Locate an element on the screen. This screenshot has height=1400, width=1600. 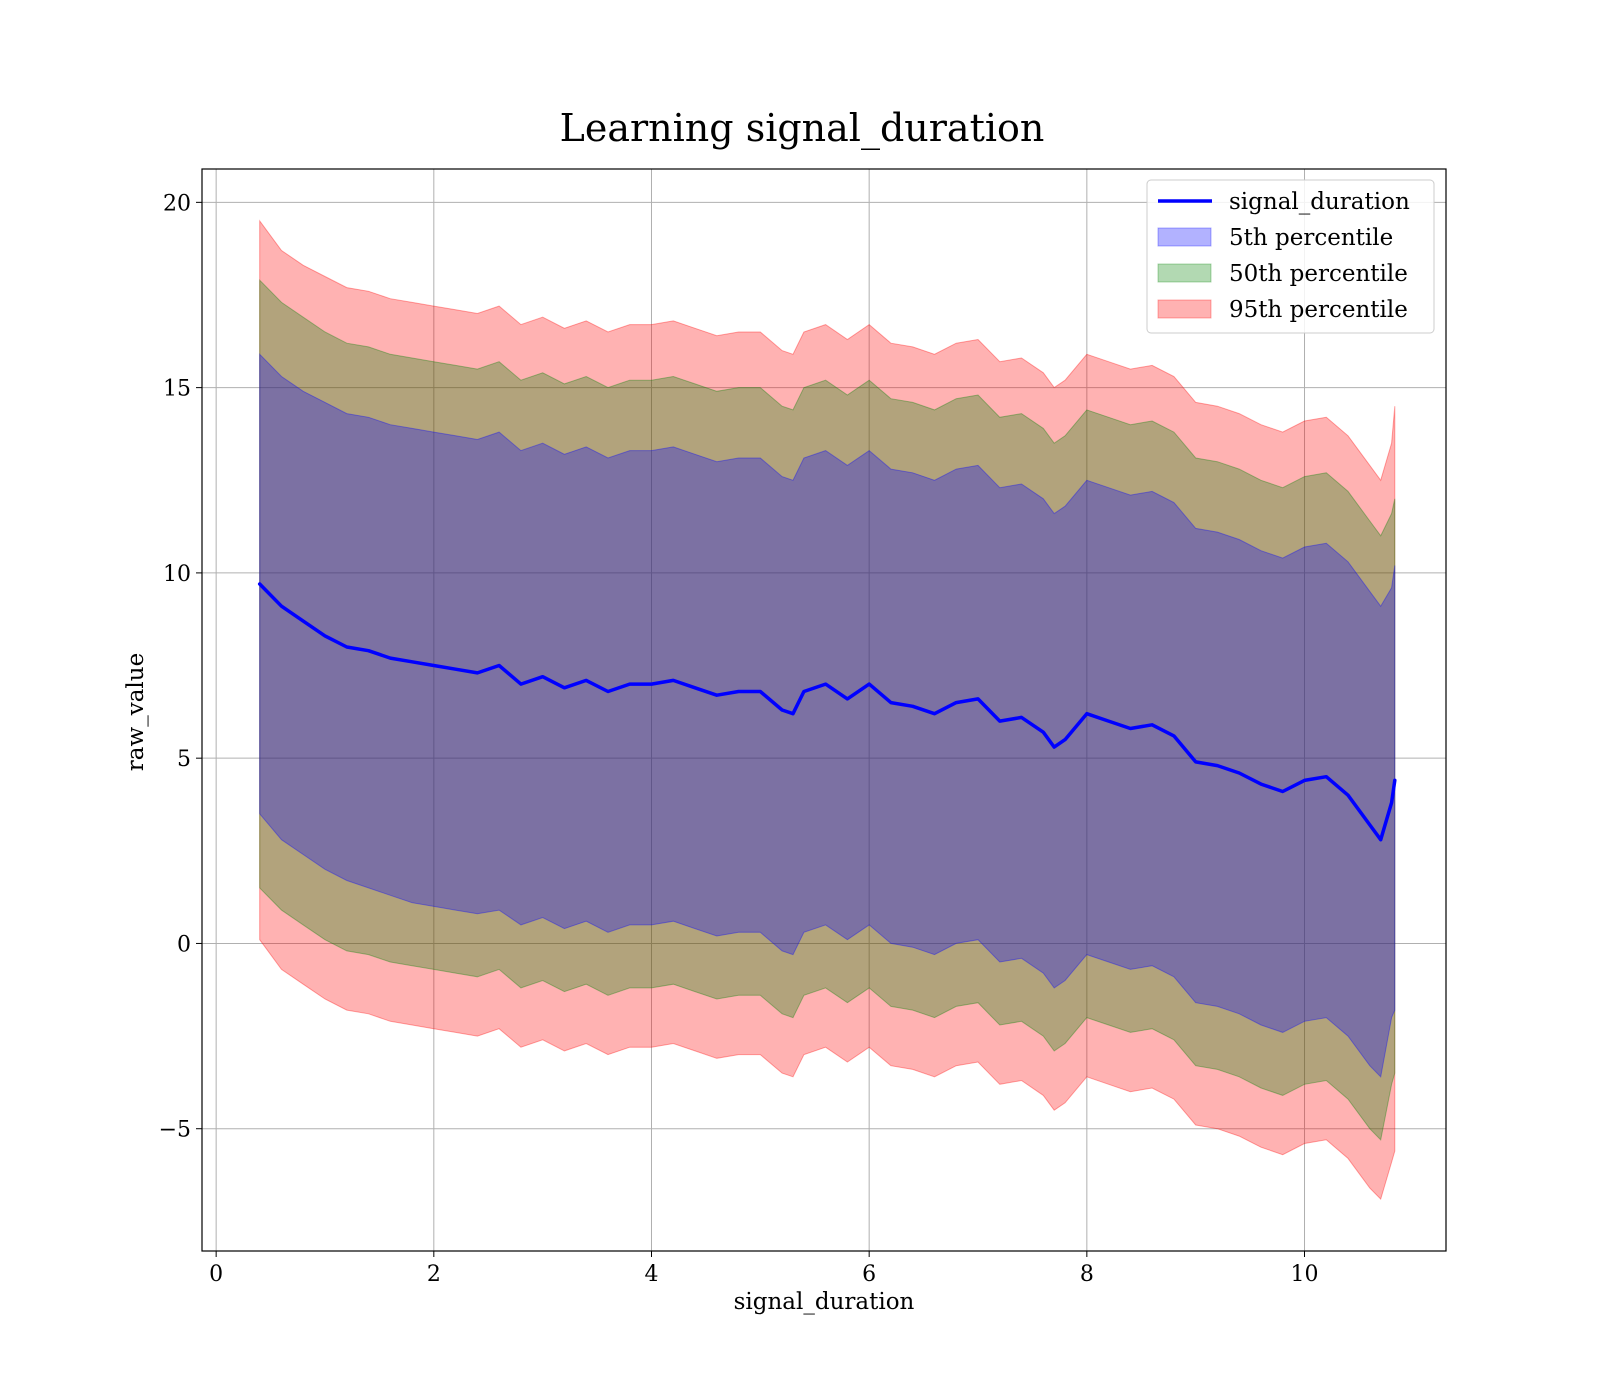
y-tick-label: 0 is located at coordinates (184, 944).